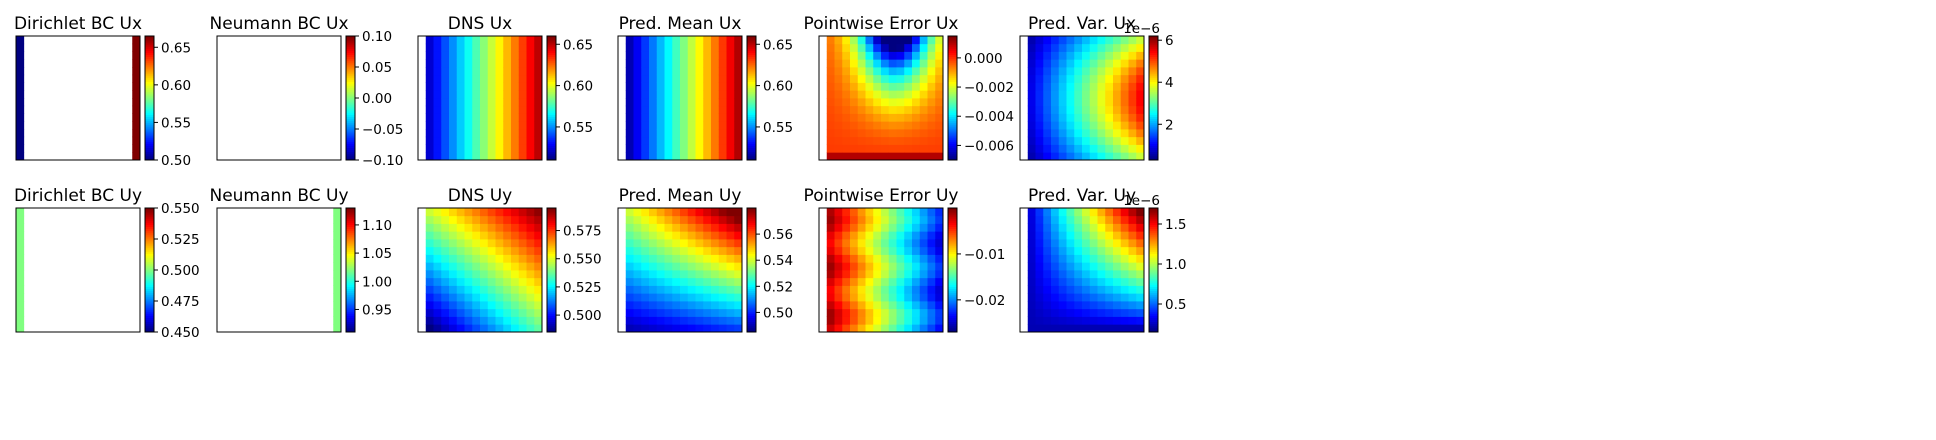  Describe the element at coordinates (505, 87) in the screenshot. I see `subplot-dns_ux: DNS Ux0.650.600.55` at that location.